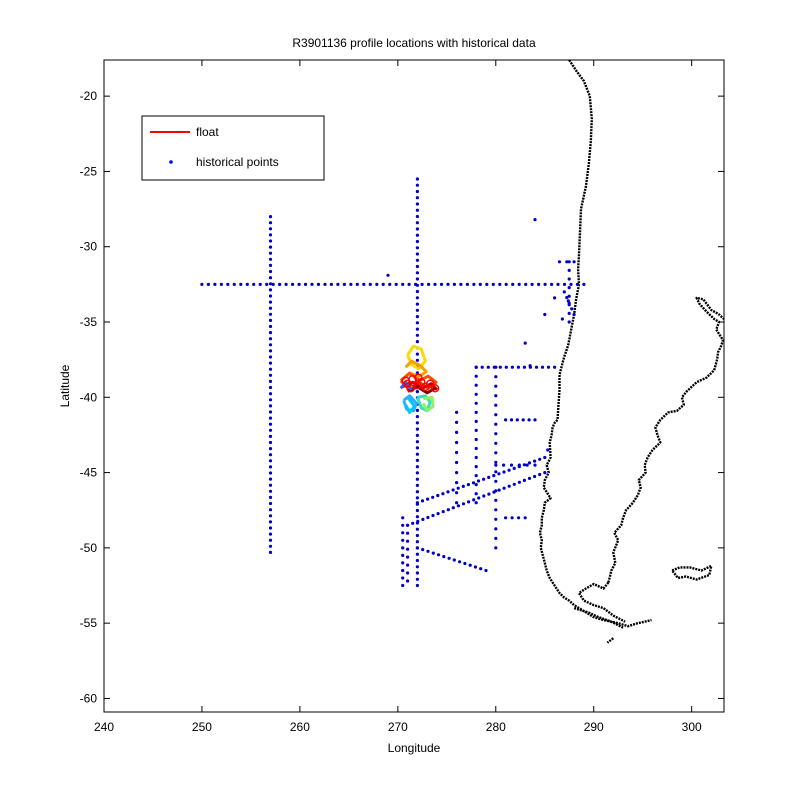 This screenshot has width=800, height=805. Describe the element at coordinates (89, 548) in the screenshot. I see `y-tick-label: -50` at that location.